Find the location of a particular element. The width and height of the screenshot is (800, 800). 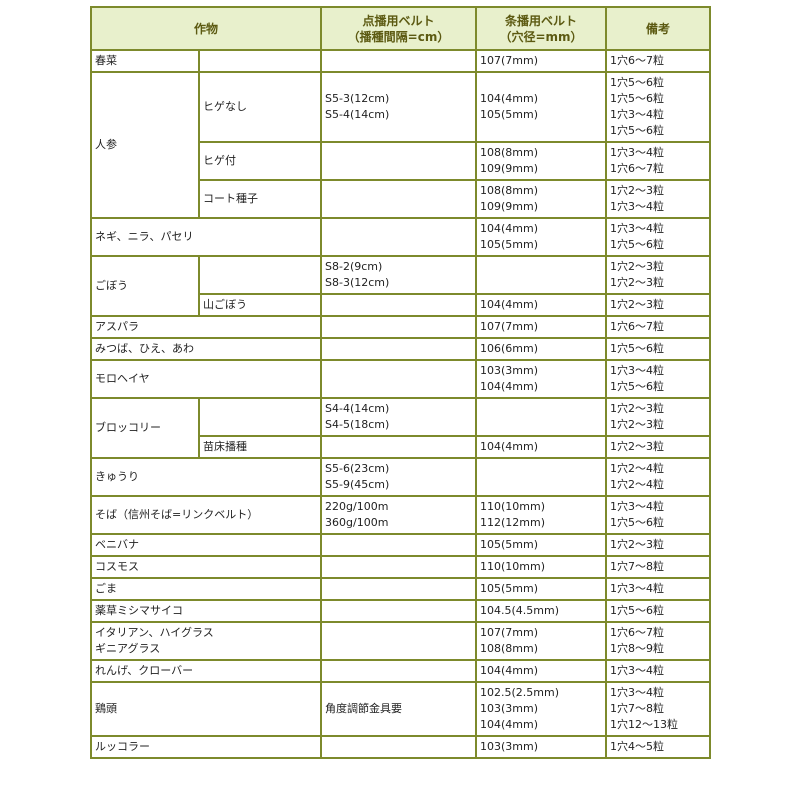

crop-name-line: アスパラ is located at coordinates (117, 326).